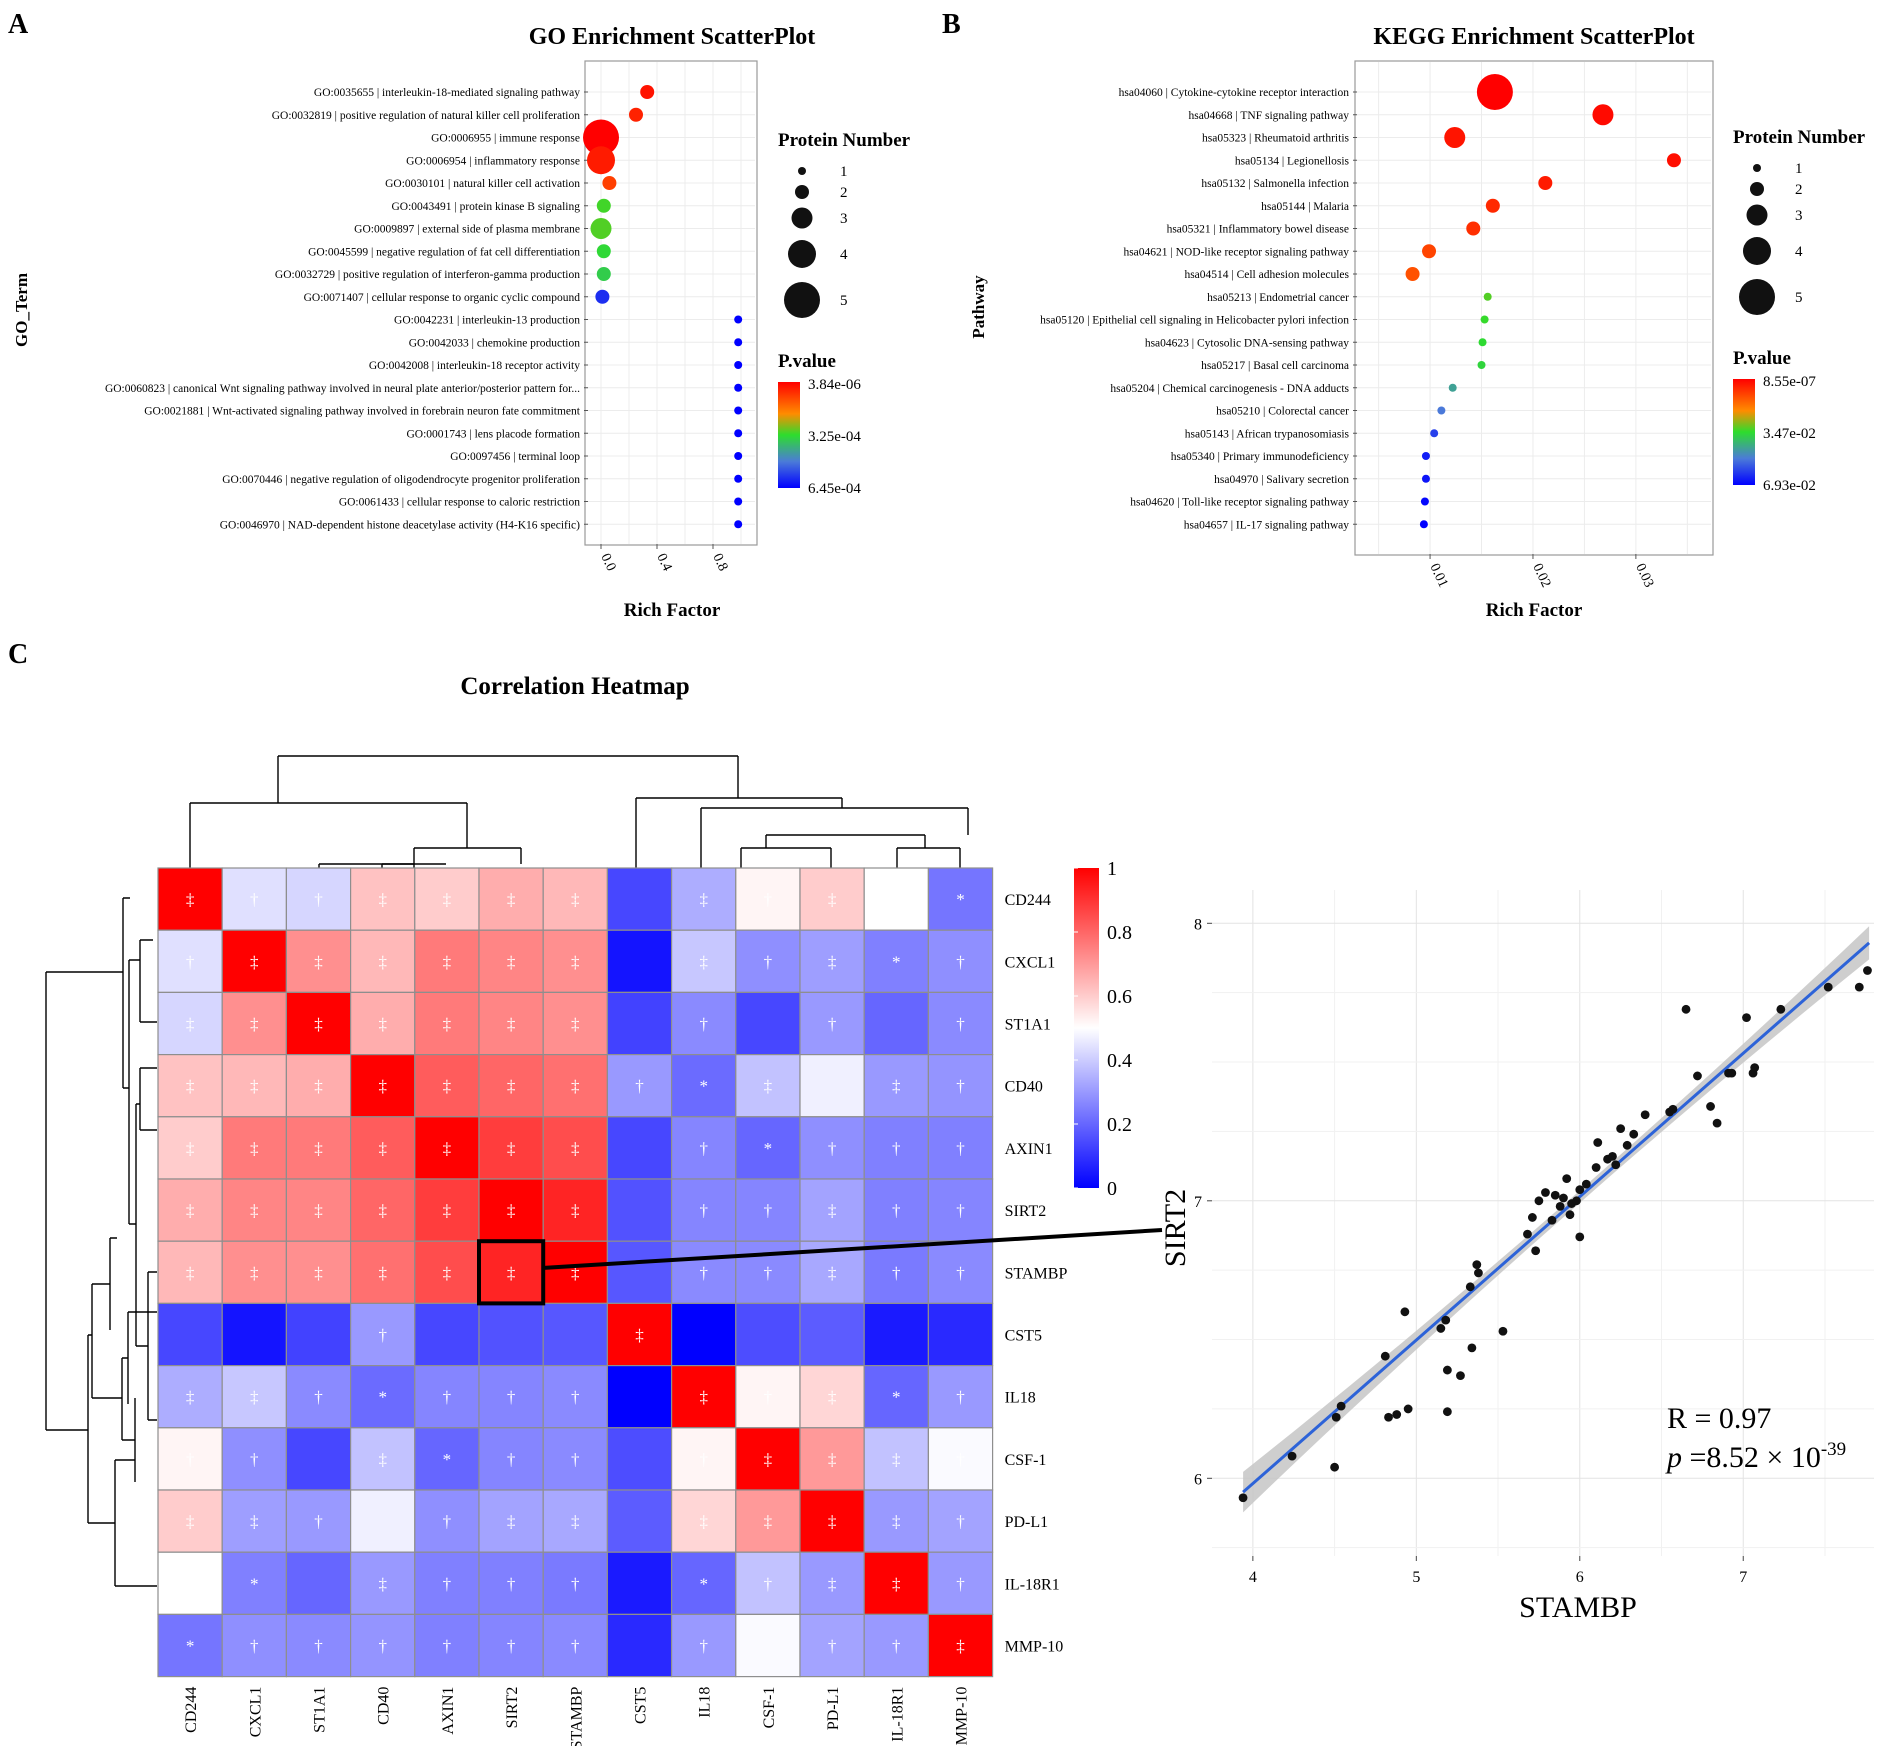 The height and width of the screenshot is (1746, 1902). Describe the element at coordinates (769, 1708) in the screenshot. I see `heatmap-col-label: CSF-1` at that location.